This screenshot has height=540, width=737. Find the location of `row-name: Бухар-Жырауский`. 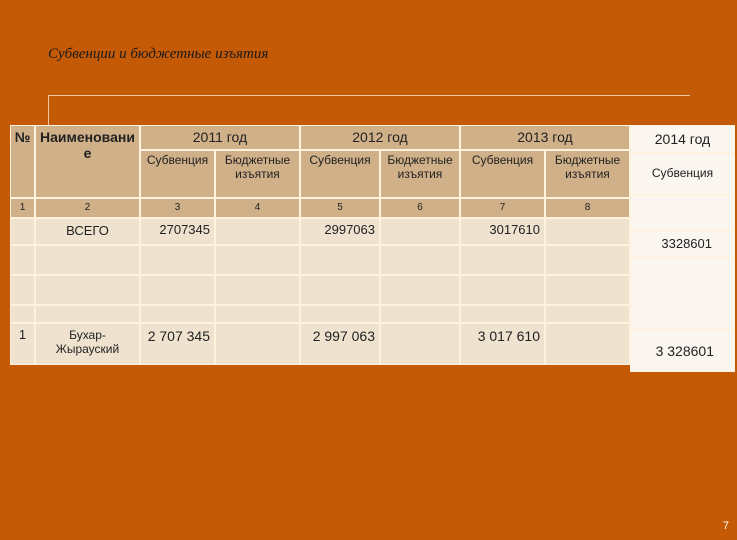

row-name: Бухар-Жырауский is located at coordinates (87, 344).